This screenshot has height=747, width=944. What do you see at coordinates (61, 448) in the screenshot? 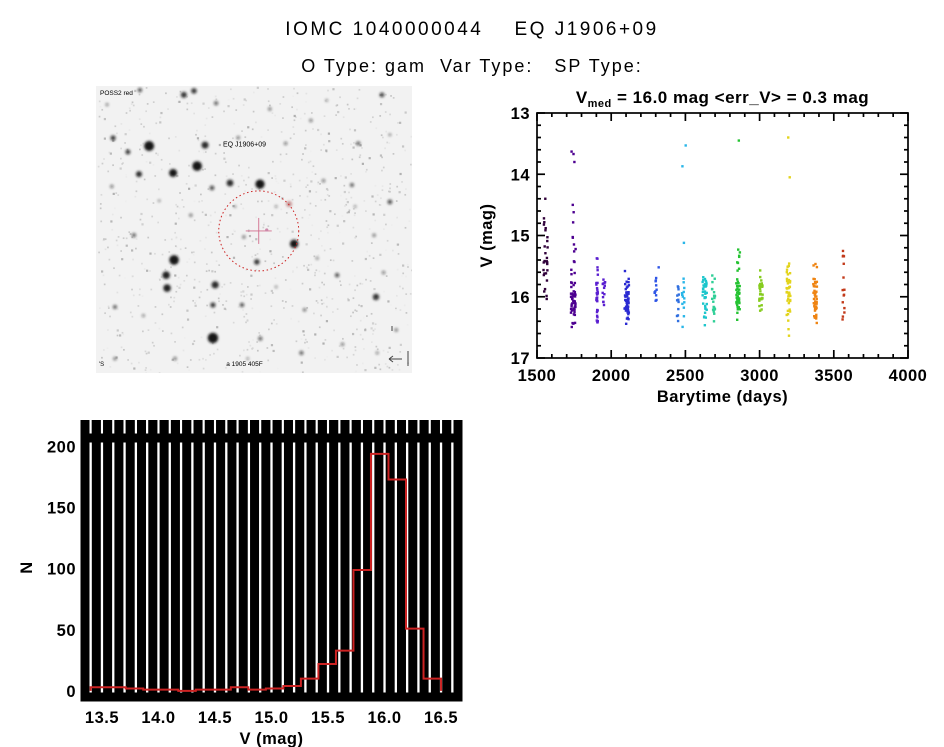
I see `svg-text: 200` at bounding box center [61, 448].